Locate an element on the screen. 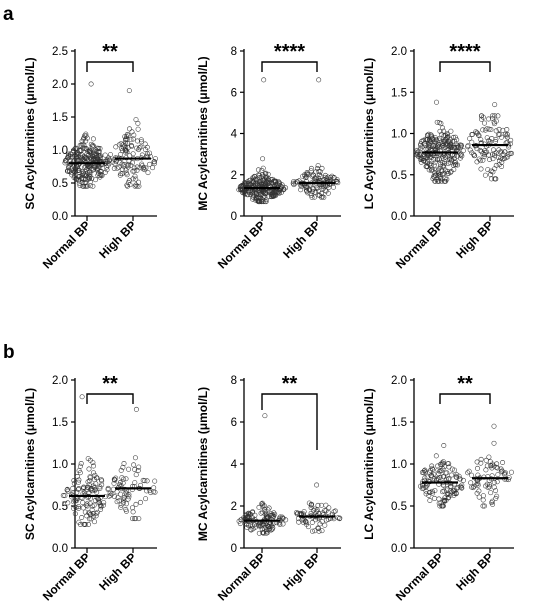 The image size is (550, 616). y-tick-label: 2.0 is located at coordinates (399, 52).